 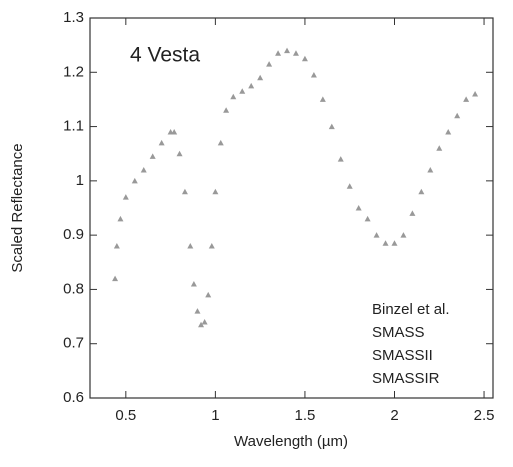 I want to click on annotation: Binzel et al., so click(x=411, y=309).